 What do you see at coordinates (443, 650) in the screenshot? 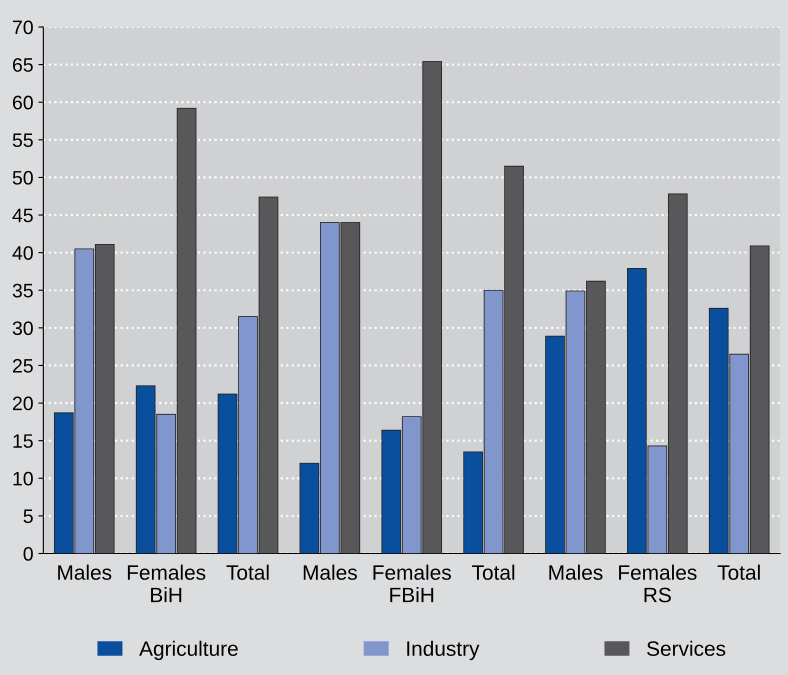
I see `legend-label: Industry` at bounding box center [443, 650].